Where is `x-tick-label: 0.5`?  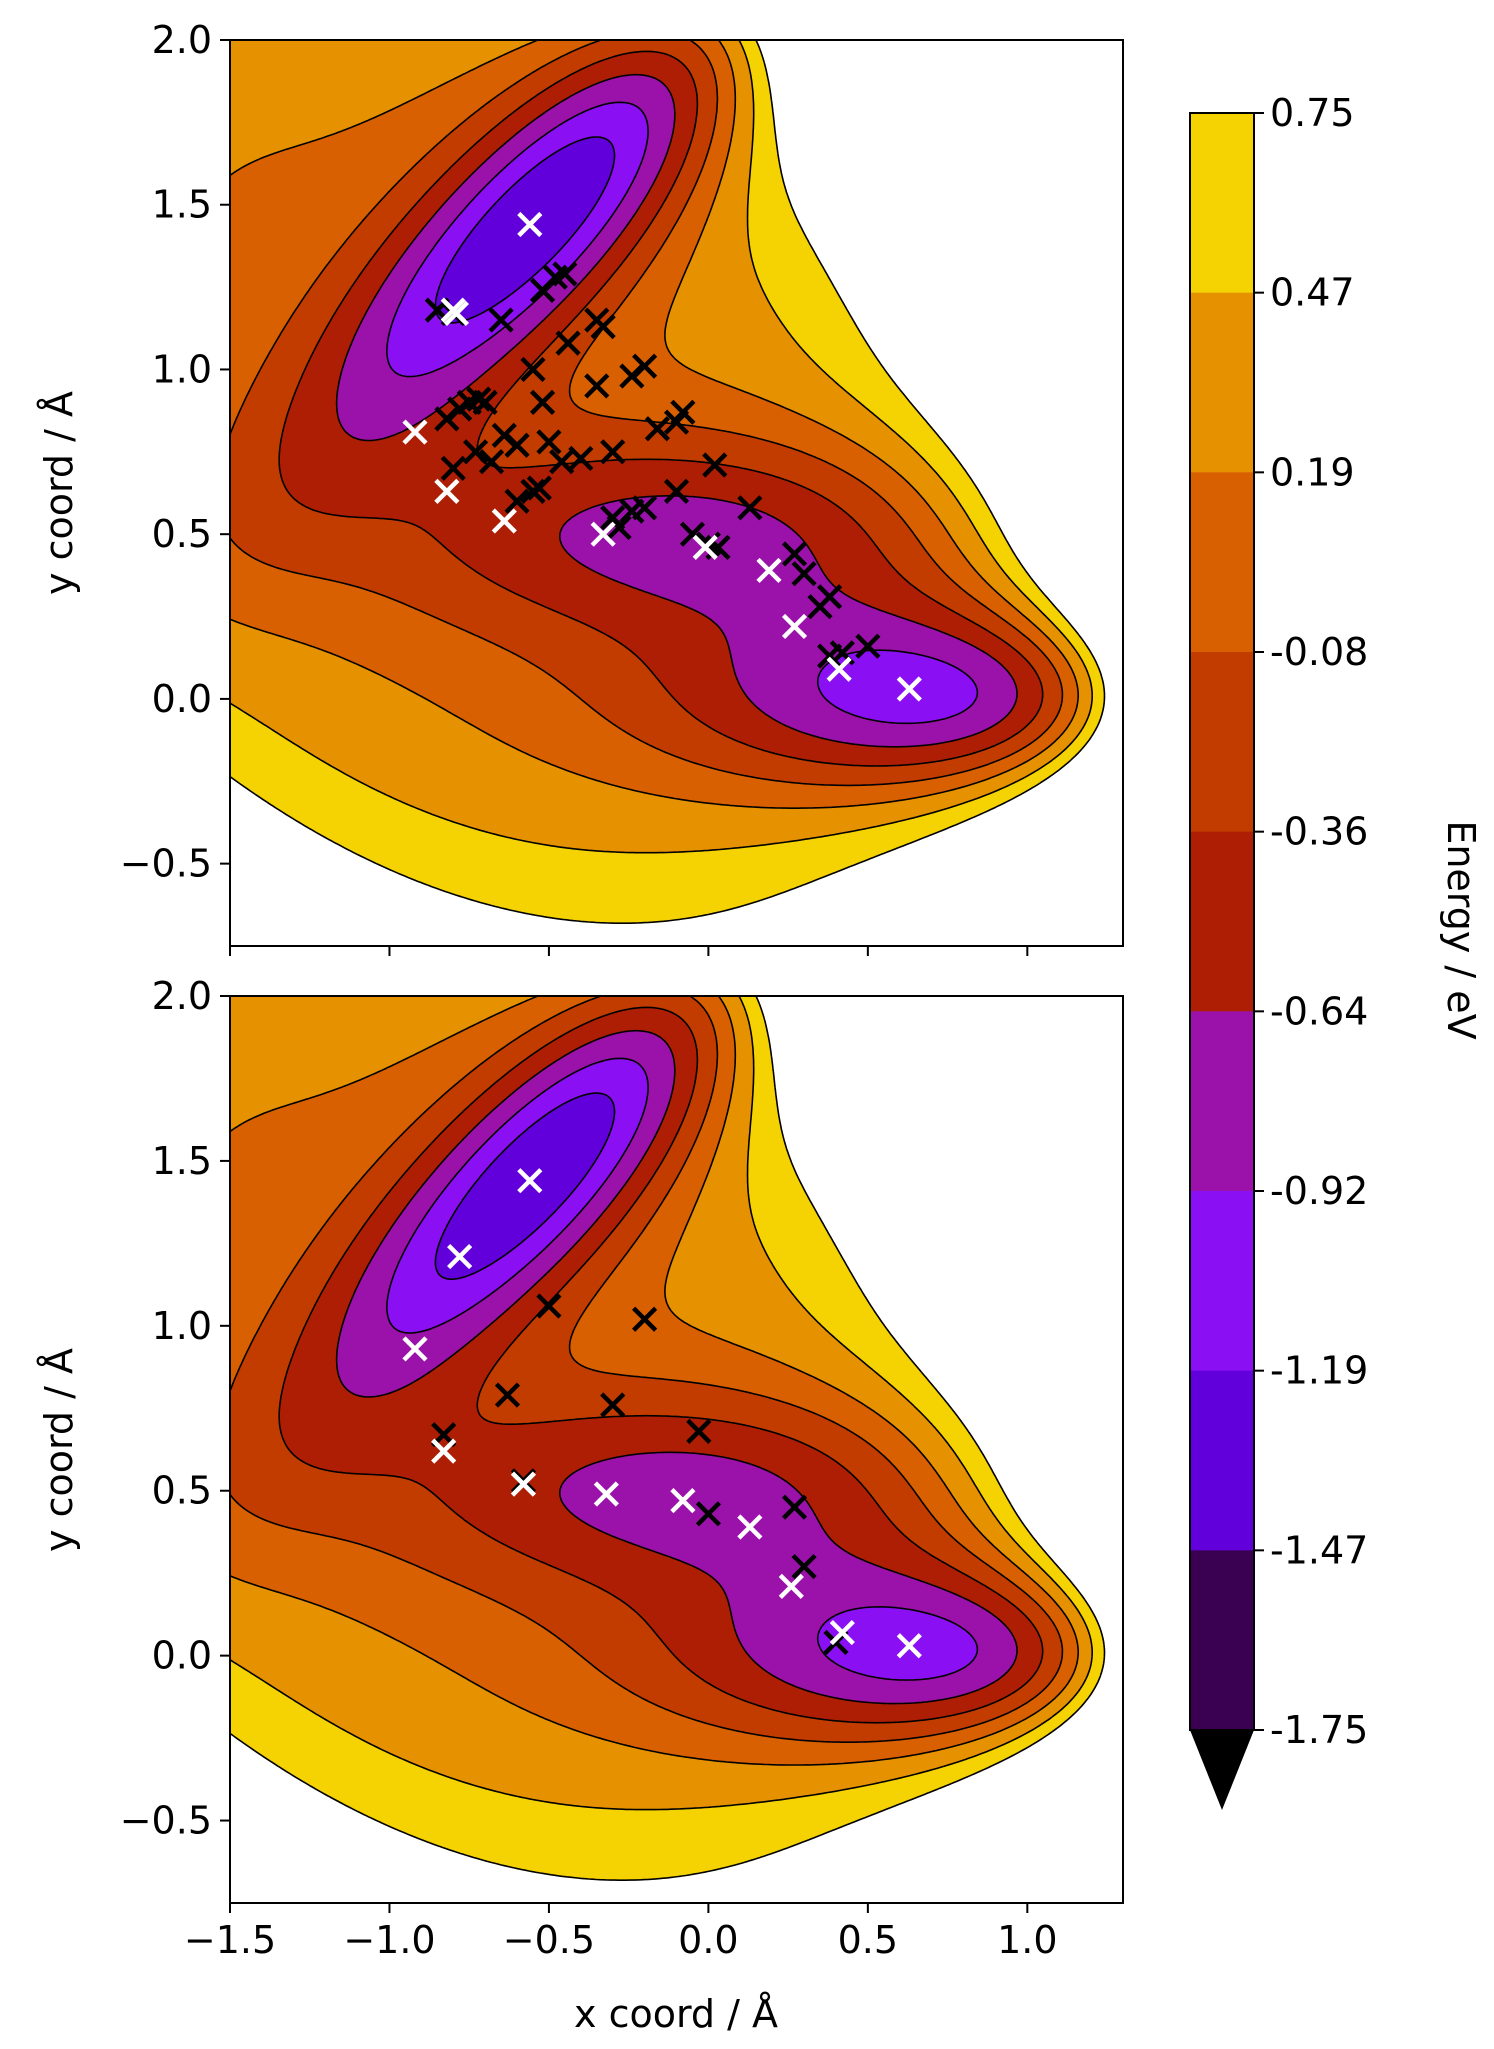 x-tick-label: 0.5 is located at coordinates (868, 1940).